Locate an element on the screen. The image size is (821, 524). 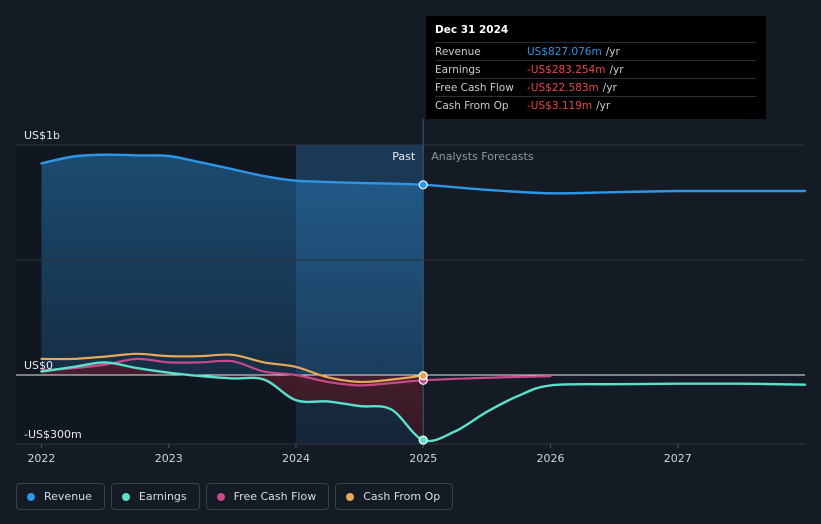
legend-item-revenue: Revenue is located at coordinates (60, 496).